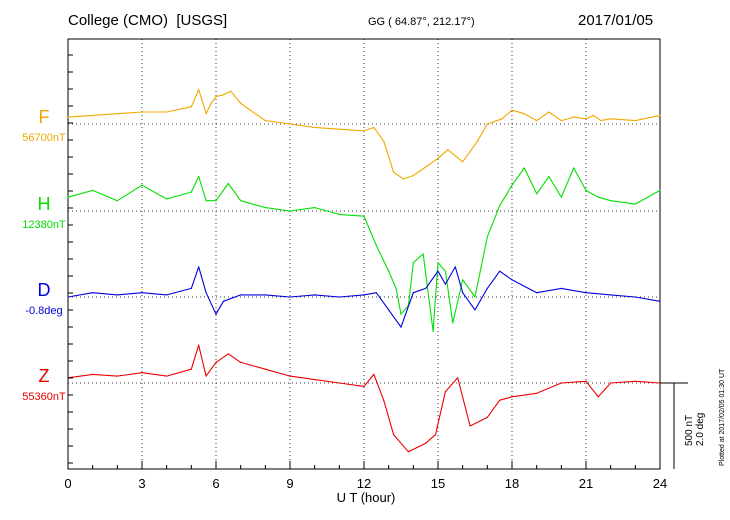 This screenshot has width=730, height=520. What do you see at coordinates (586, 483) in the screenshot?
I see `x-tick-label-21: 21` at bounding box center [586, 483].